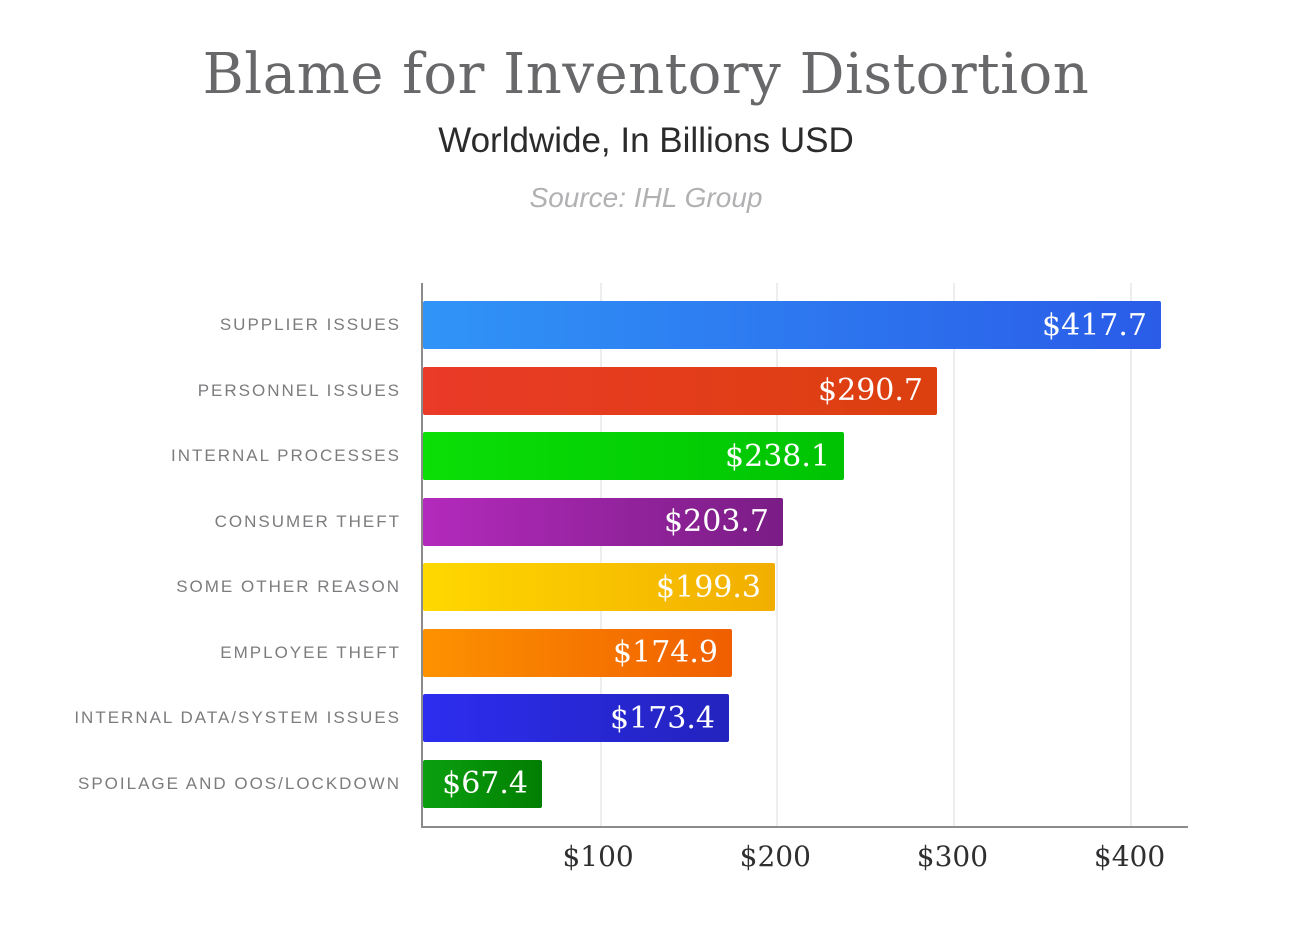  I want to click on category-label: EMPLOYEE THEFT, so click(310, 652).